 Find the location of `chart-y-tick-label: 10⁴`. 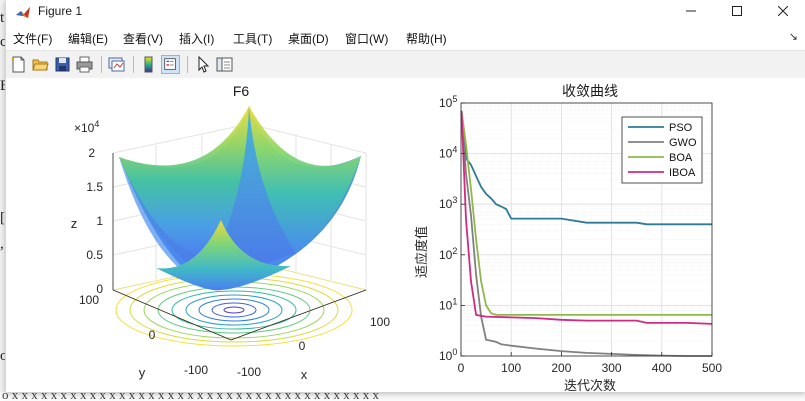

chart-y-tick-label: 10⁴ is located at coordinates (448, 153).